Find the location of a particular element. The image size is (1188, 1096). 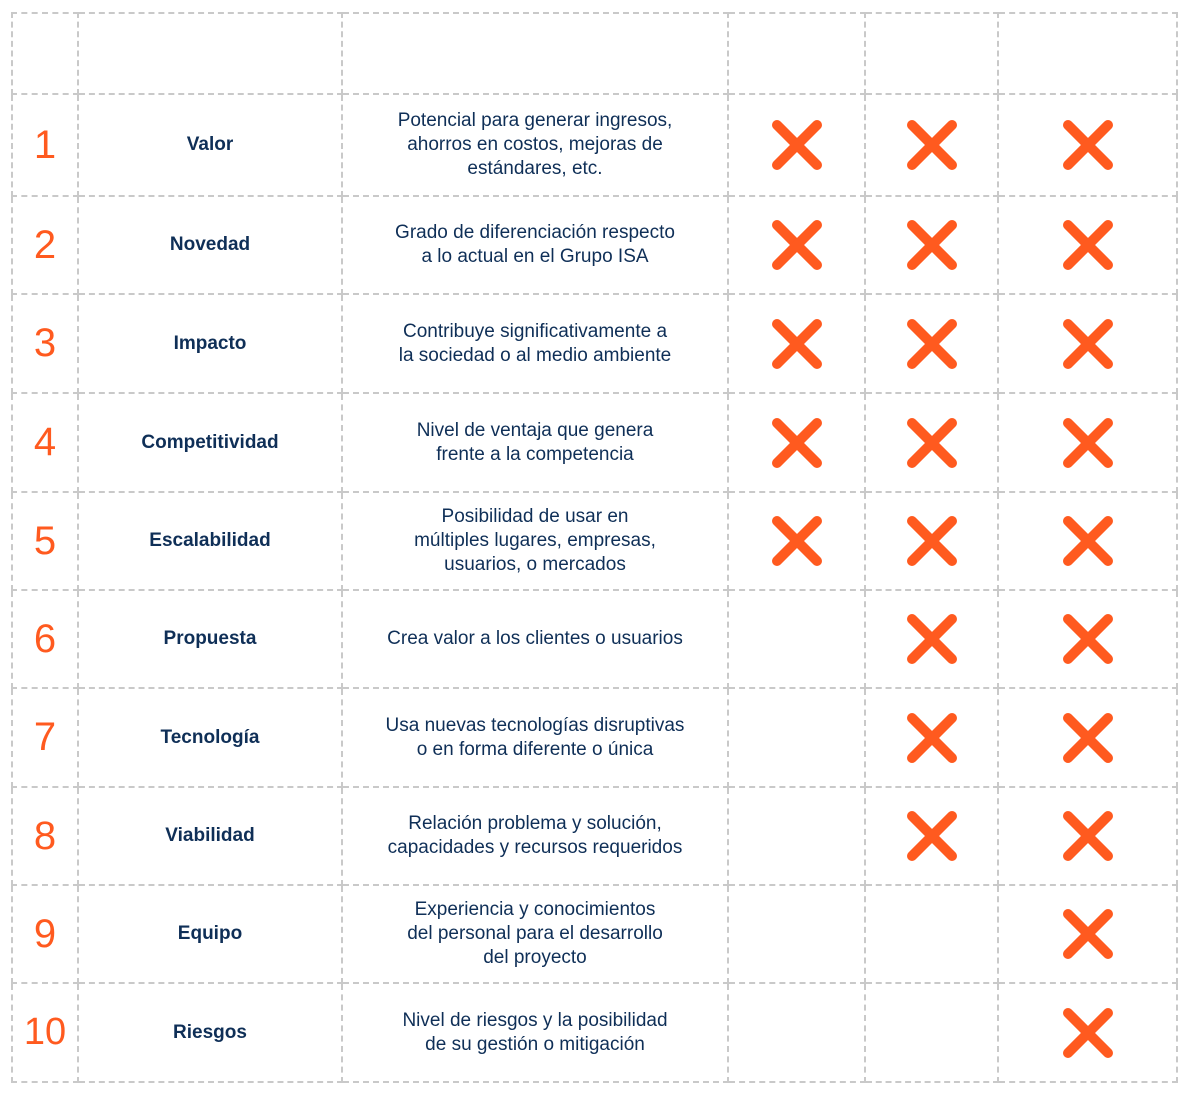

criterion-name: Escalabilidad is located at coordinates (210, 540).